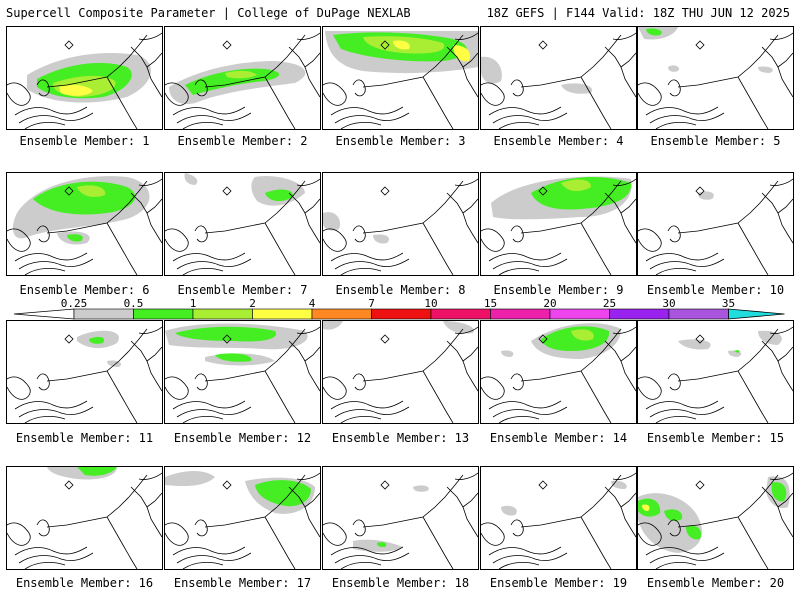 The image size is (800, 600). Describe the element at coordinates (242, 583) in the screenshot. I see `ensemble-member-label: Ensemble Member: 17` at that location.